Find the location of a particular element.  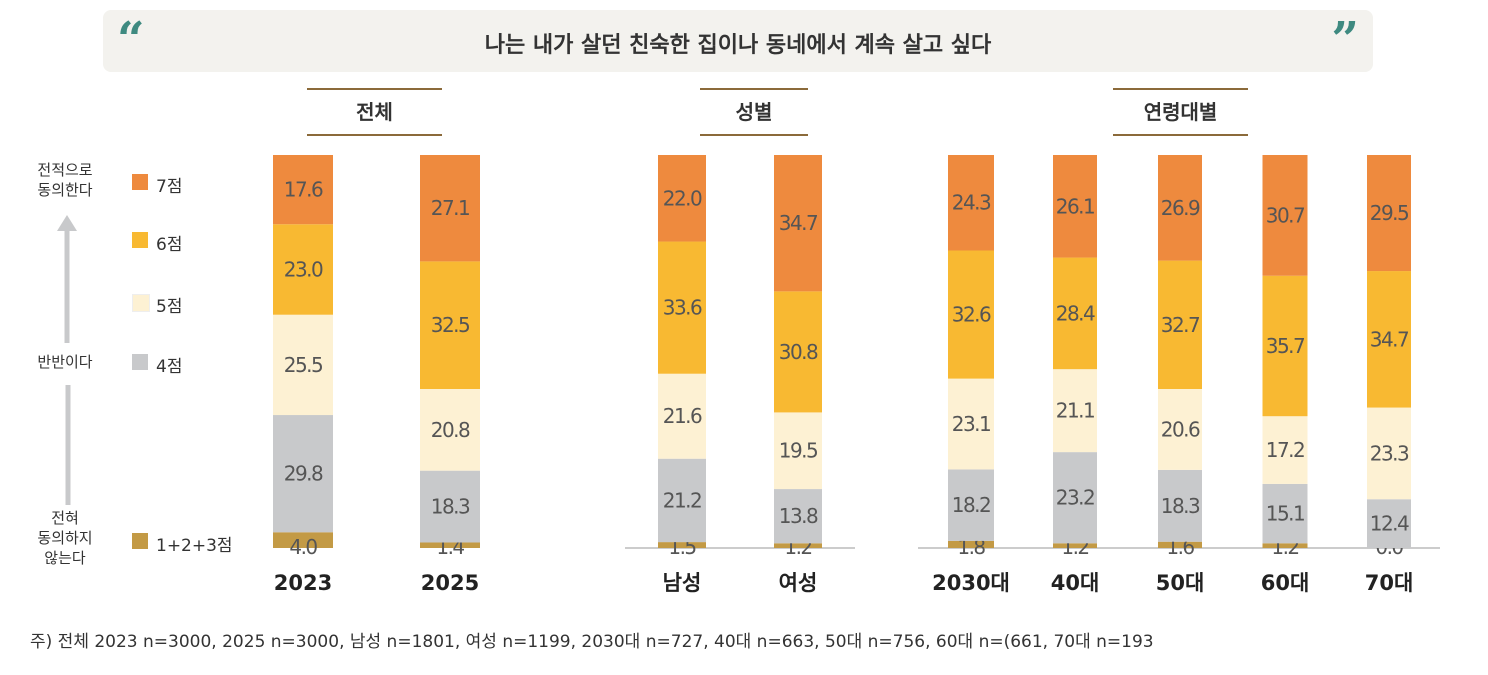

data-label: 26.1 is located at coordinates (1075, 206).